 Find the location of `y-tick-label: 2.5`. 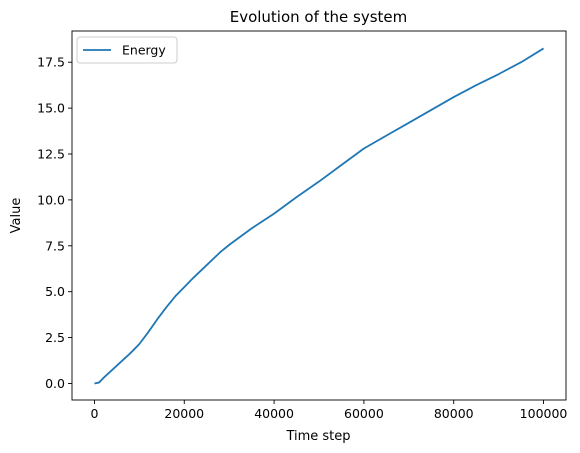

y-tick-label: 2.5 is located at coordinates (55, 337).